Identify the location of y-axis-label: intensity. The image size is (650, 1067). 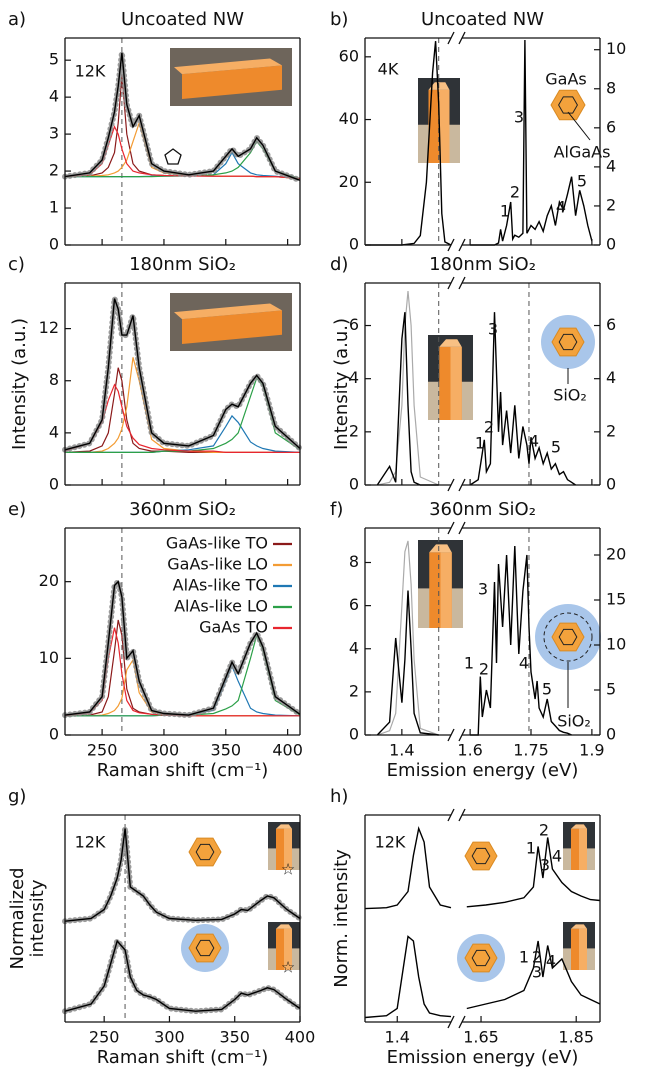
(37, 918).